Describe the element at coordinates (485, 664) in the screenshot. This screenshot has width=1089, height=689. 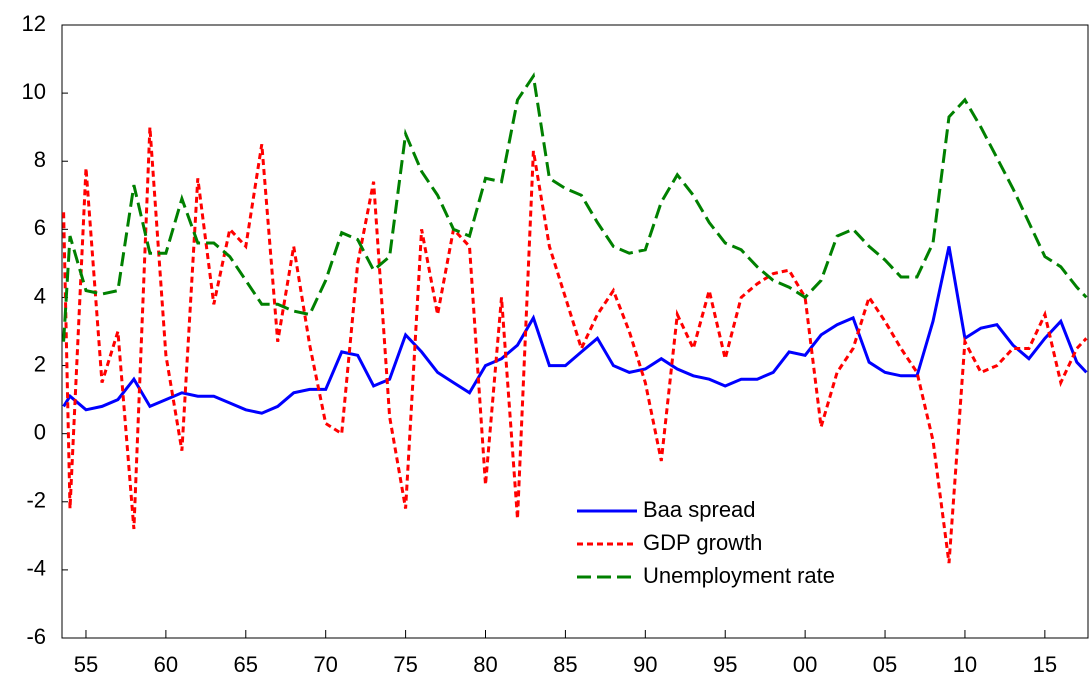
I see `x-tick-label: 80` at that location.